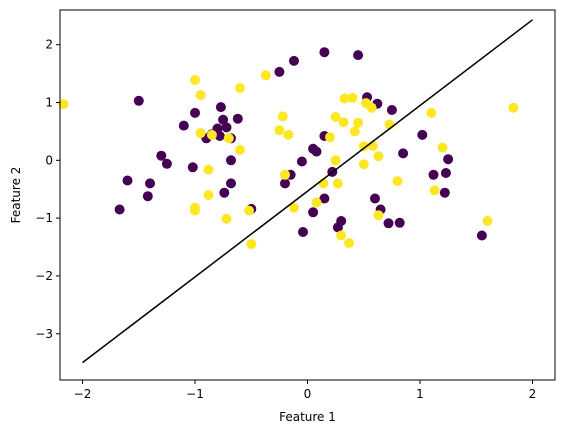 This screenshot has width=565, height=432. What do you see at coordinates (49, 45) in the screenshot?
I see `y-tick-label: 2` at bounding box center [49, 45].